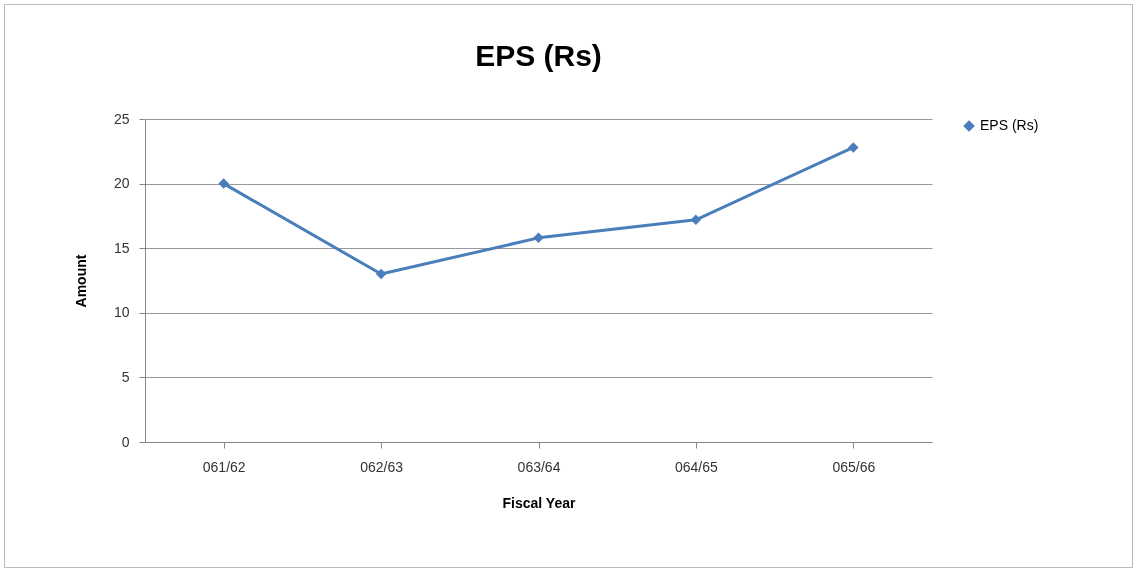 This screenshot has width=1133, height=583. Describe the element at coordinates (121, 183) in the screenshot. I see `y-tick-label: 20` at that location.